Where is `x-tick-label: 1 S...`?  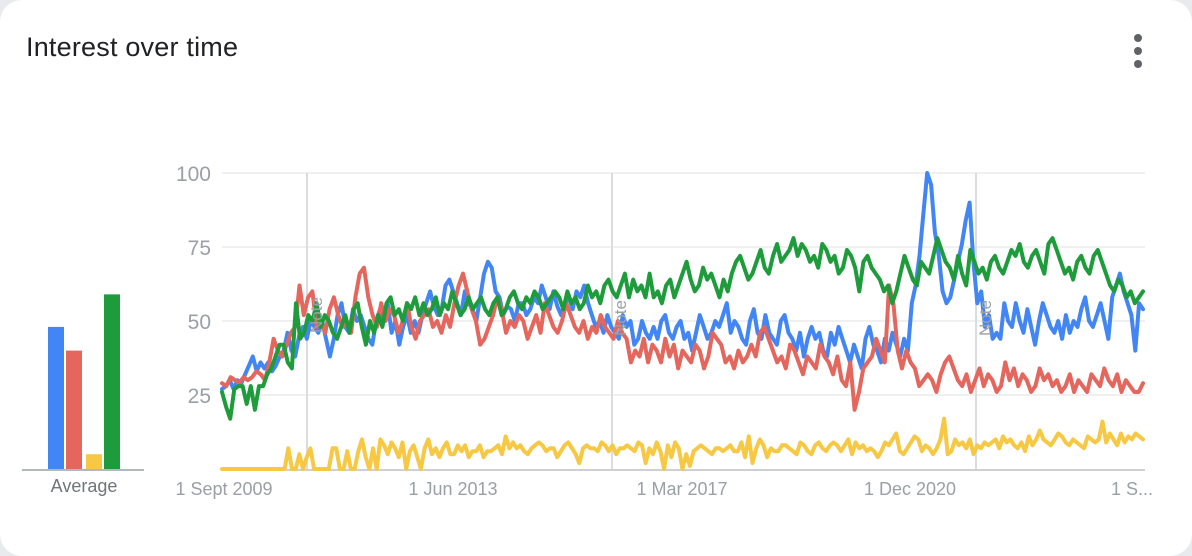 x-tick-label: 1 S... is located at coordinates (1132, 489).